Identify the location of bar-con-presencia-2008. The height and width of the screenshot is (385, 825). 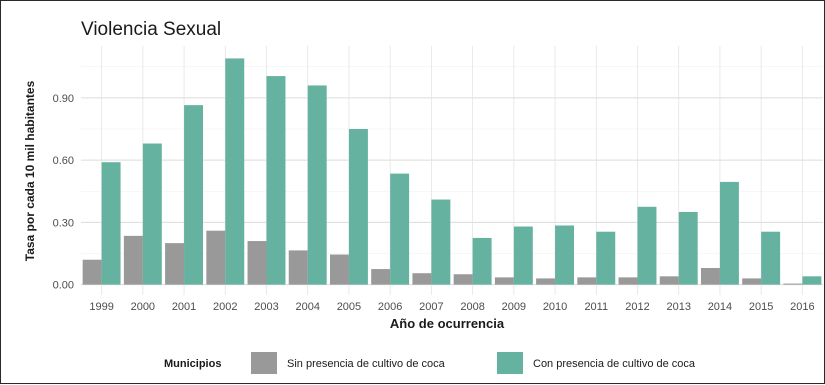
(482, 261).